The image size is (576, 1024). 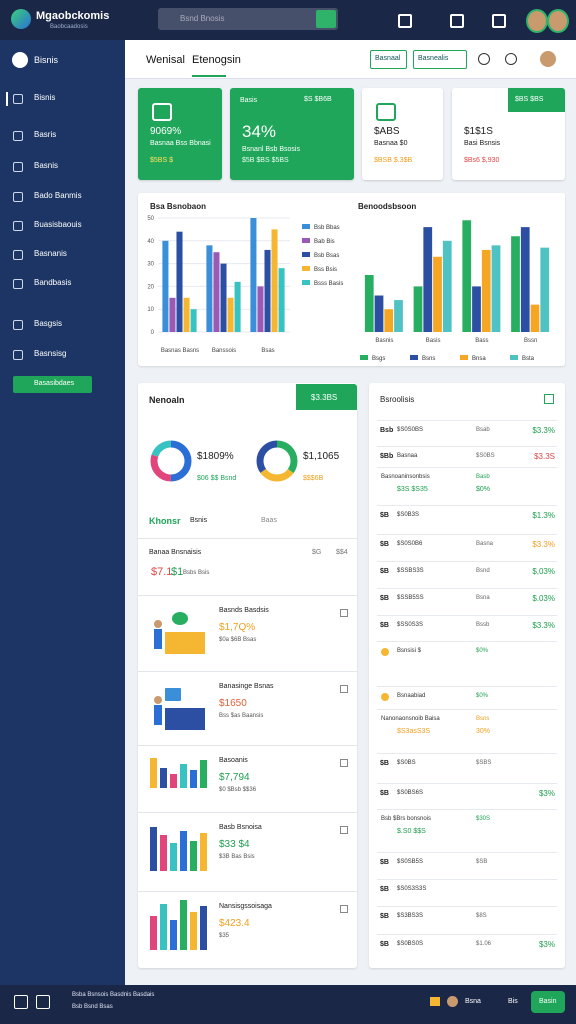 I want to click on kpi-corner-bg, so click(x=536, y=100).